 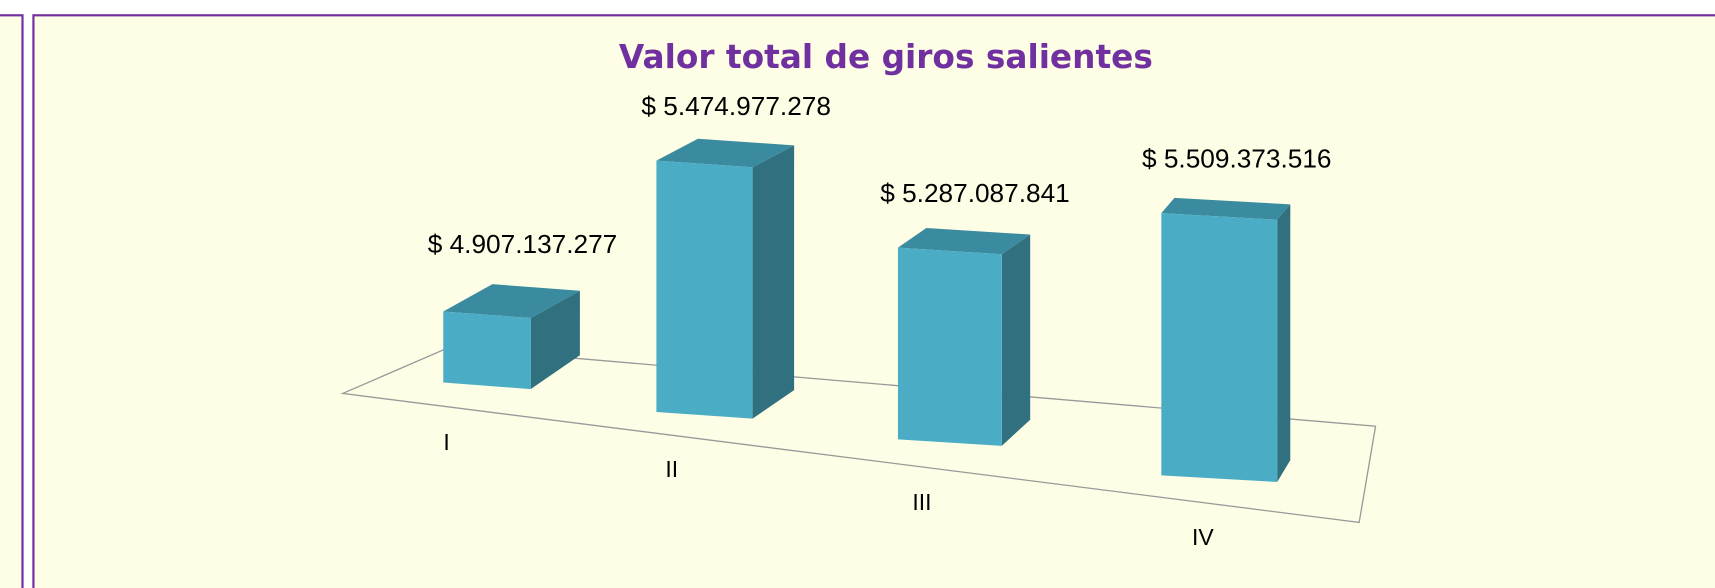 What do you see at coordinates (1203, 537) in the screenshot?
I see `x-tick-label: IV` at bounding box center [1203, 537].